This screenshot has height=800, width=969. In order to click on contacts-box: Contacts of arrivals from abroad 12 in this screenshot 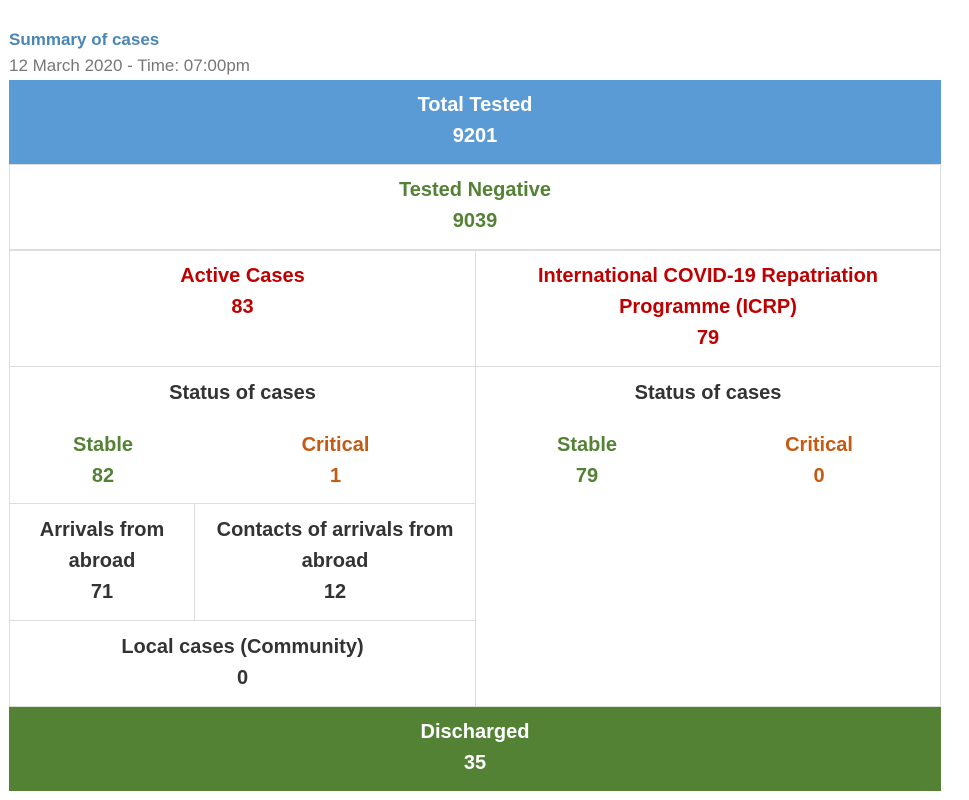, I will do `click(335, 562)`.